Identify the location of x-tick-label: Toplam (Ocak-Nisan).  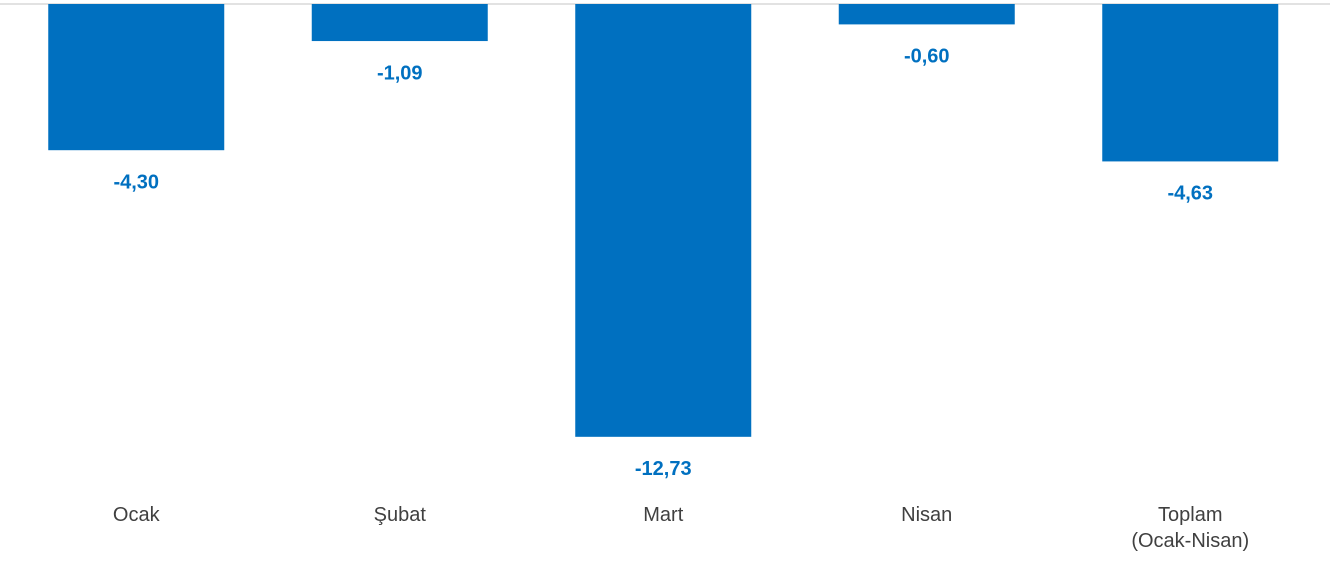
(1190, 528).